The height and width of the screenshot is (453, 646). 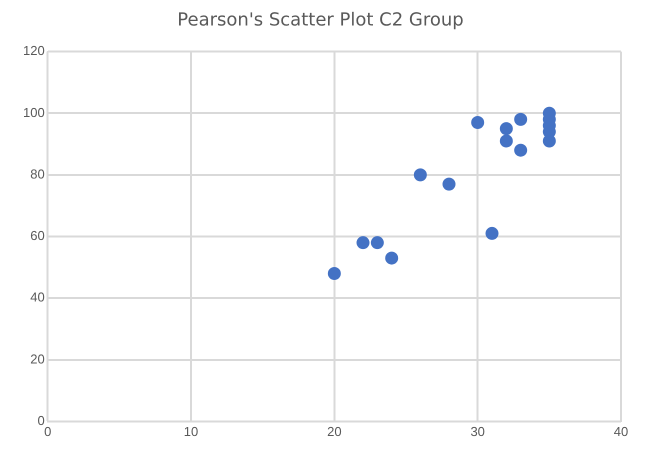 I want to click on y-tick-label: 20, so click(x=37, y=358).